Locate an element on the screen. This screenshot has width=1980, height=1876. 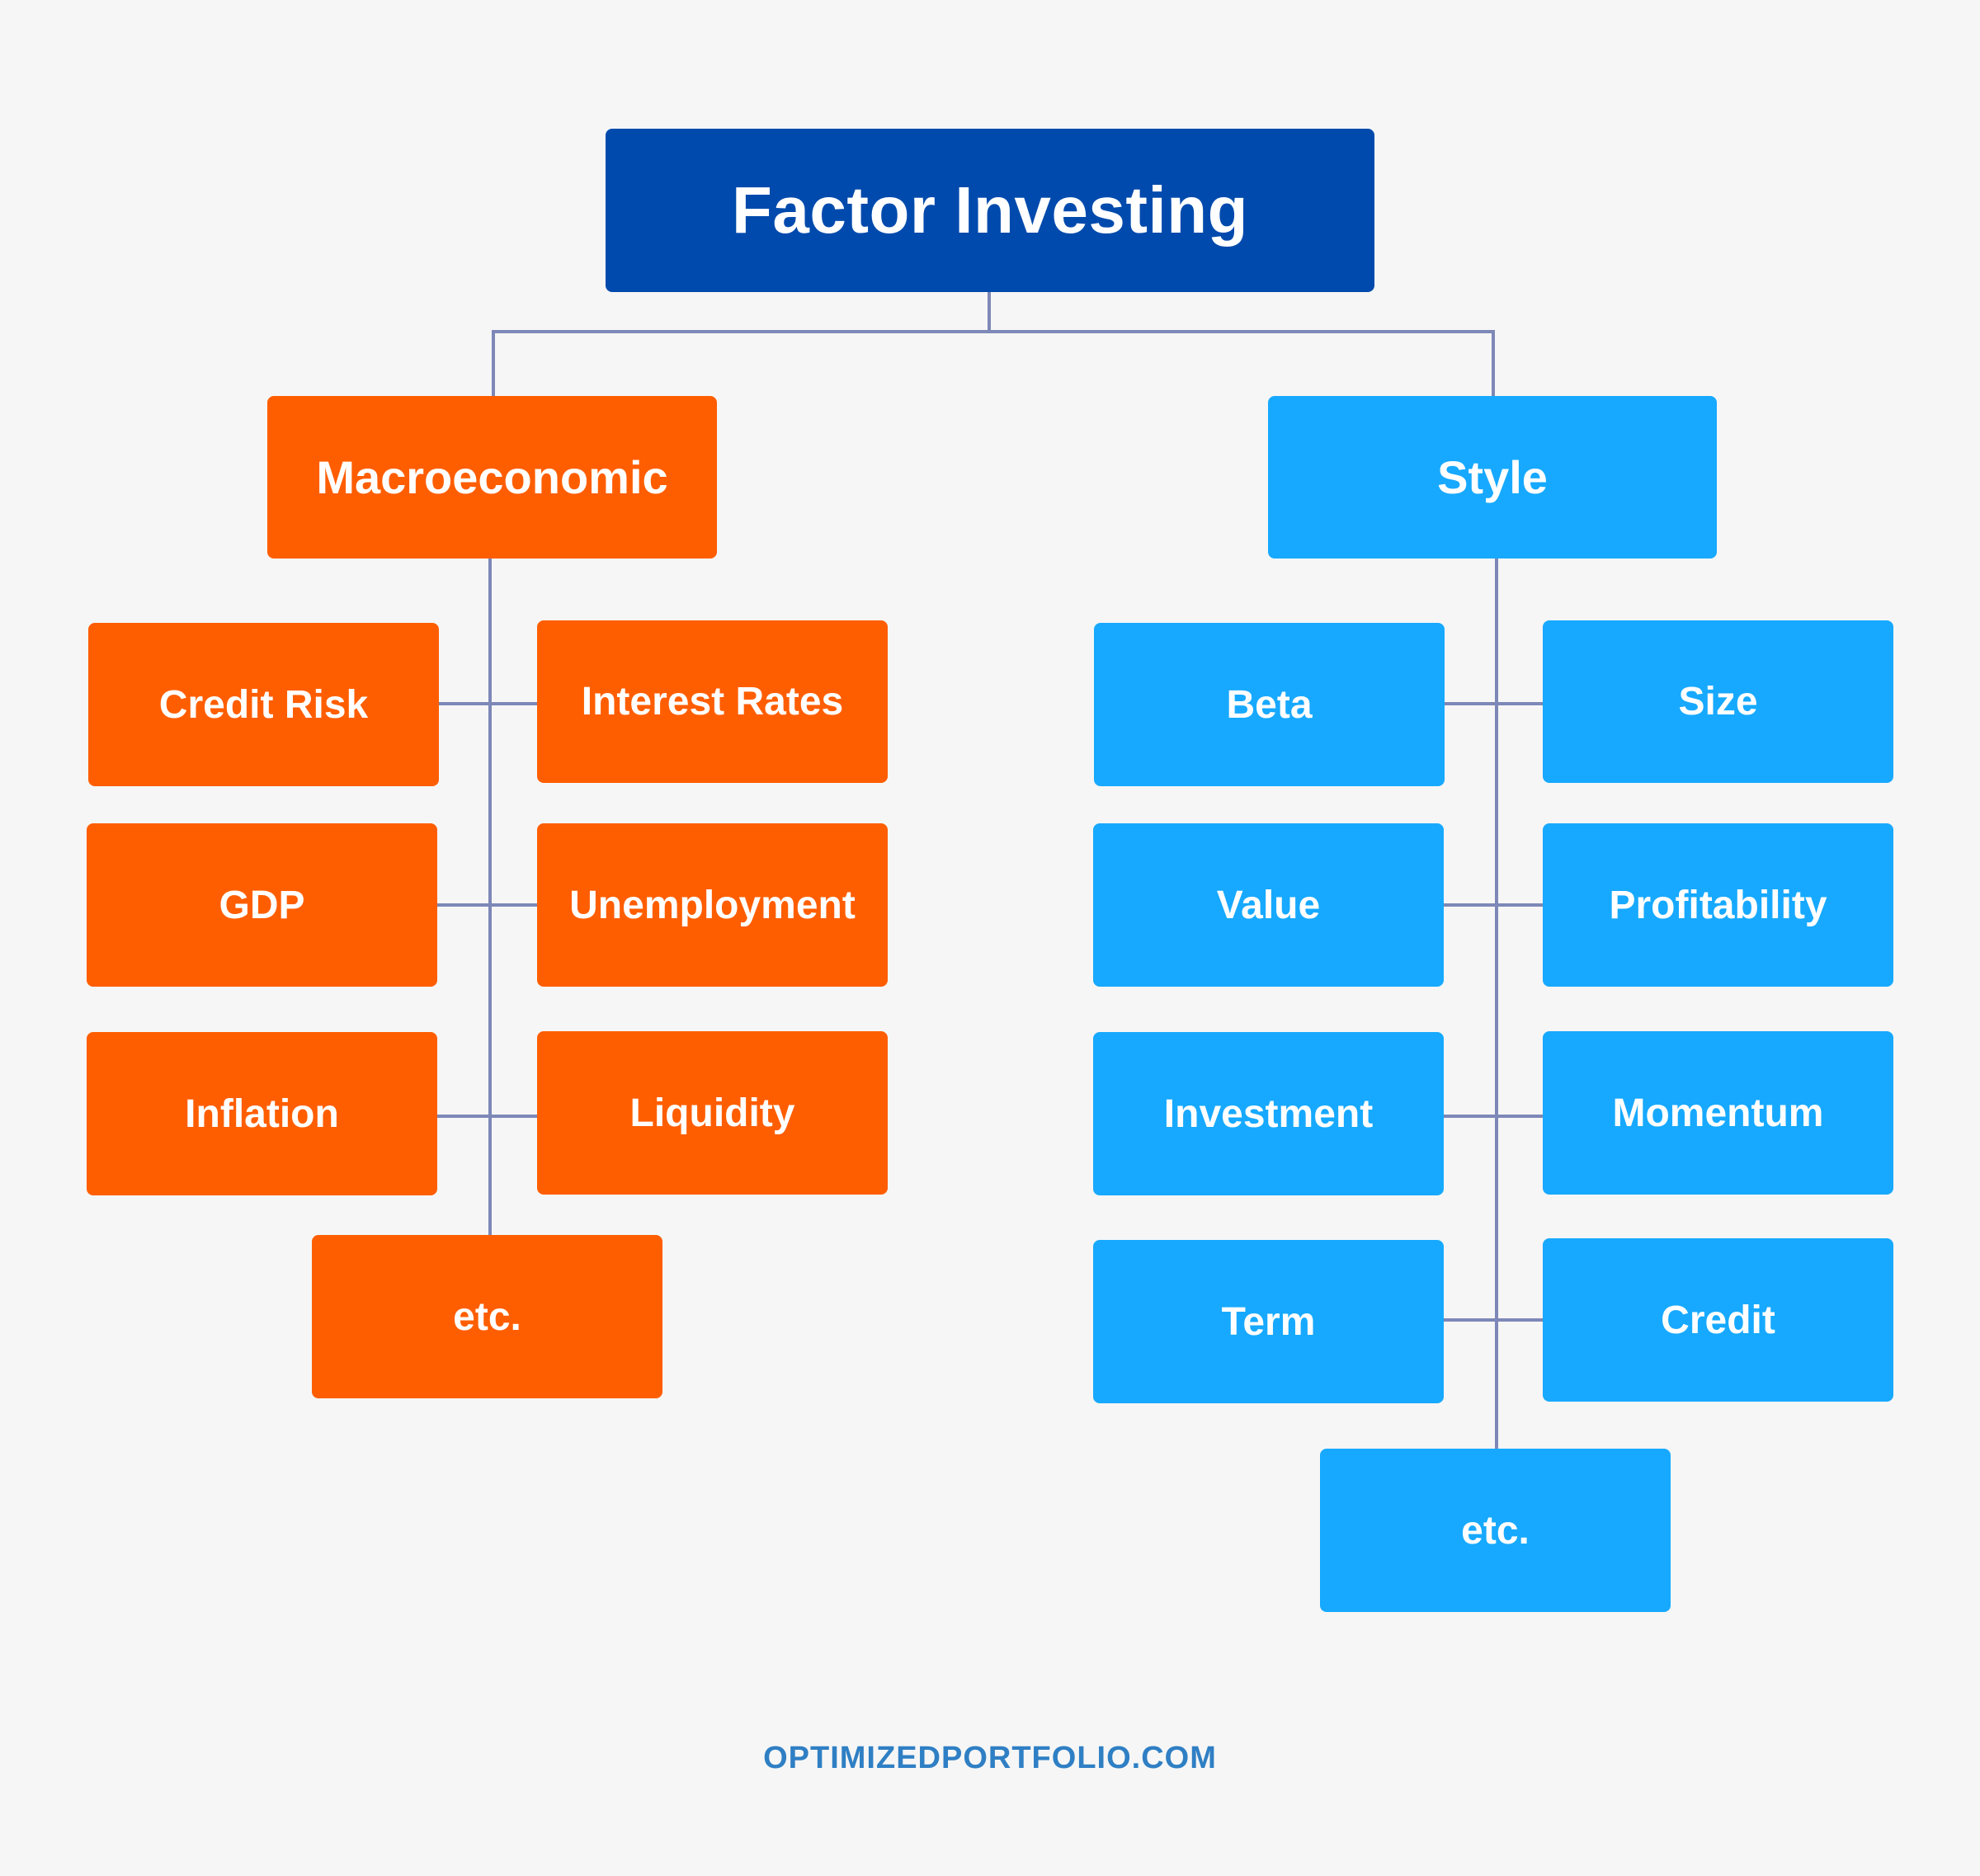
macro-node-label: Interest Rates is located at coordinates (712, 702).